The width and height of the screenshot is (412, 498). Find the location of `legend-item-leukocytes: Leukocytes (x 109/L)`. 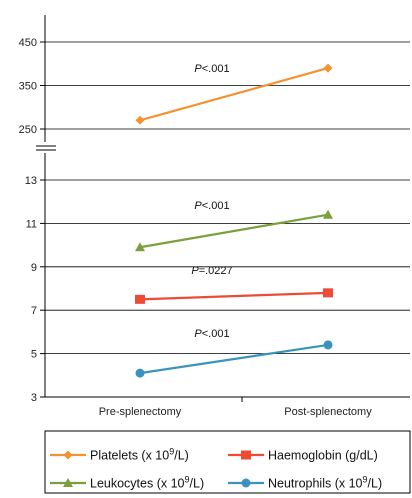

legend-item-leukocytes: Leukocytes (x 109/L) is located at coordinates (127, 483).